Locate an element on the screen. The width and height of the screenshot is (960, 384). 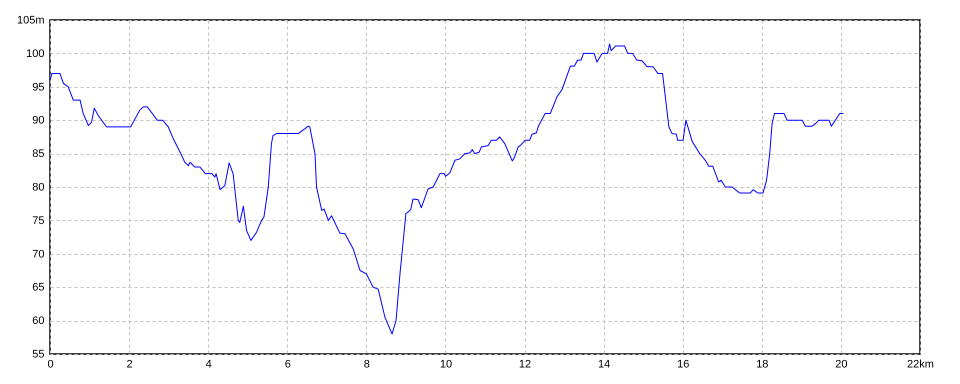
x-tick-label: 14 is located at coordinates (604, 364).